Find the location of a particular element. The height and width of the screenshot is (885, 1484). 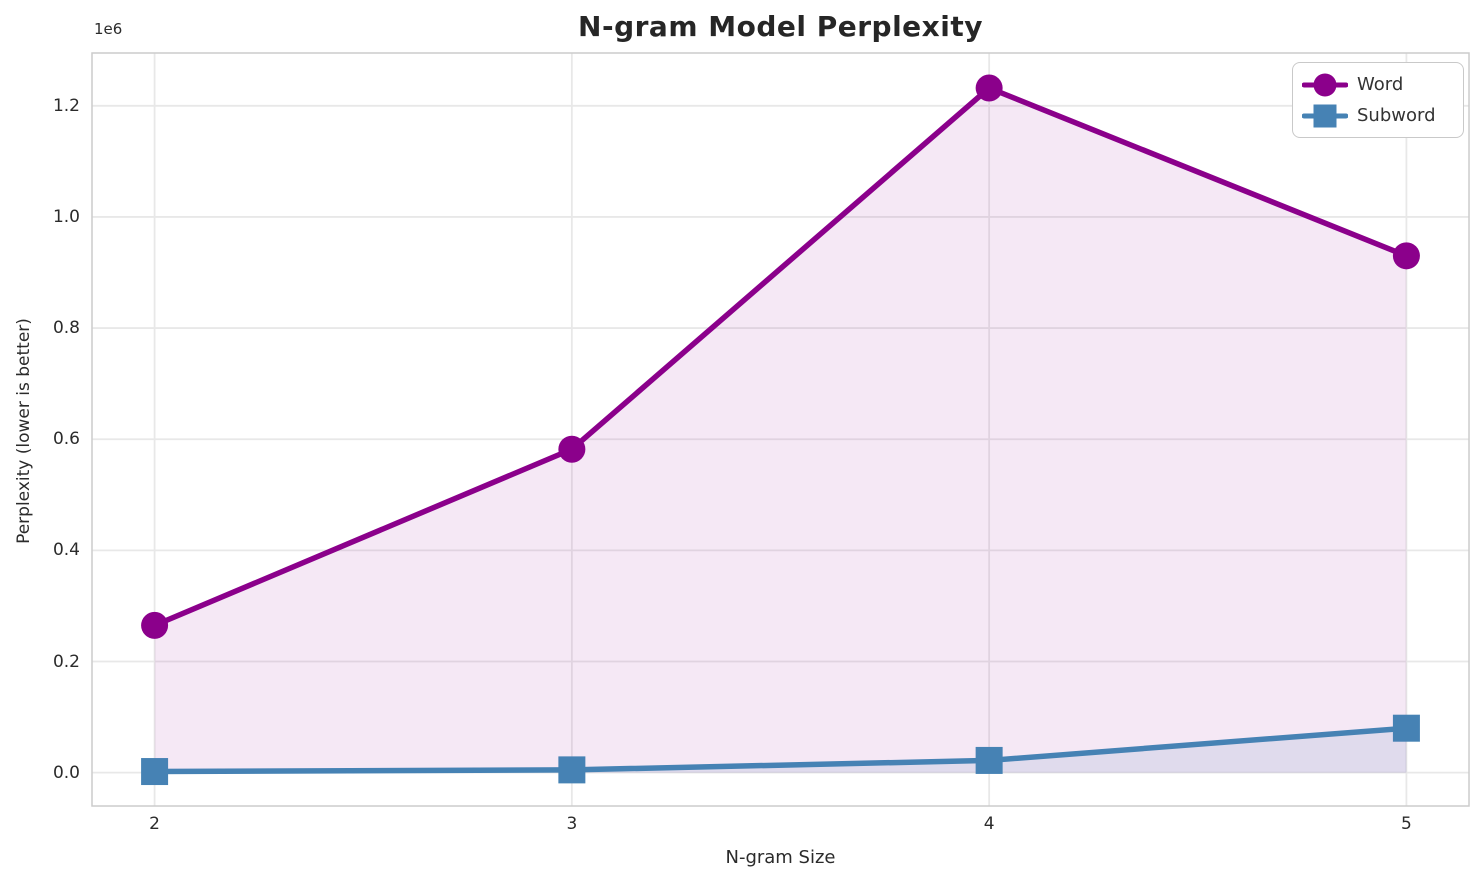

y-tick-label: 1.0 is located at coordinates (66, 216).